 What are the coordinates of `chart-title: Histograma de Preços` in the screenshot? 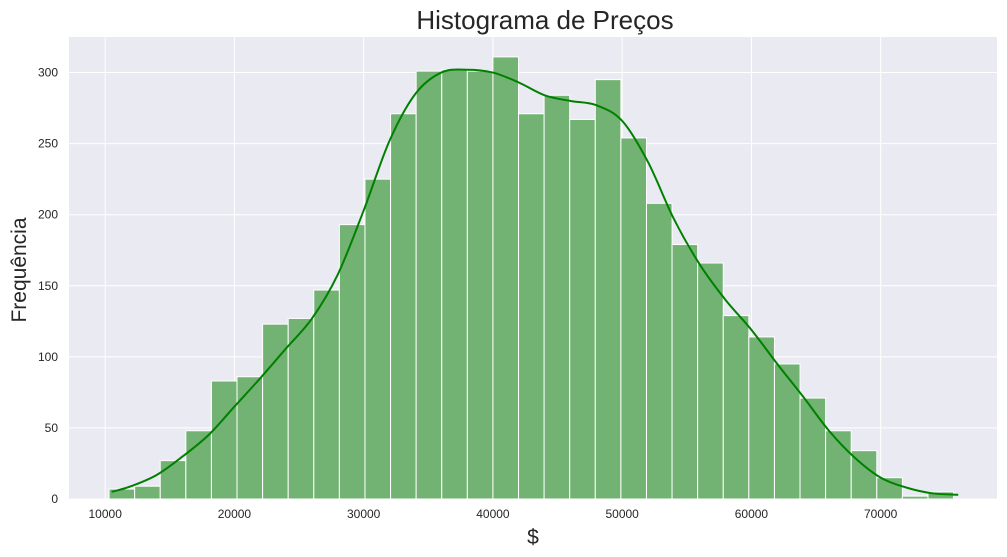 It's located at (544, 20).